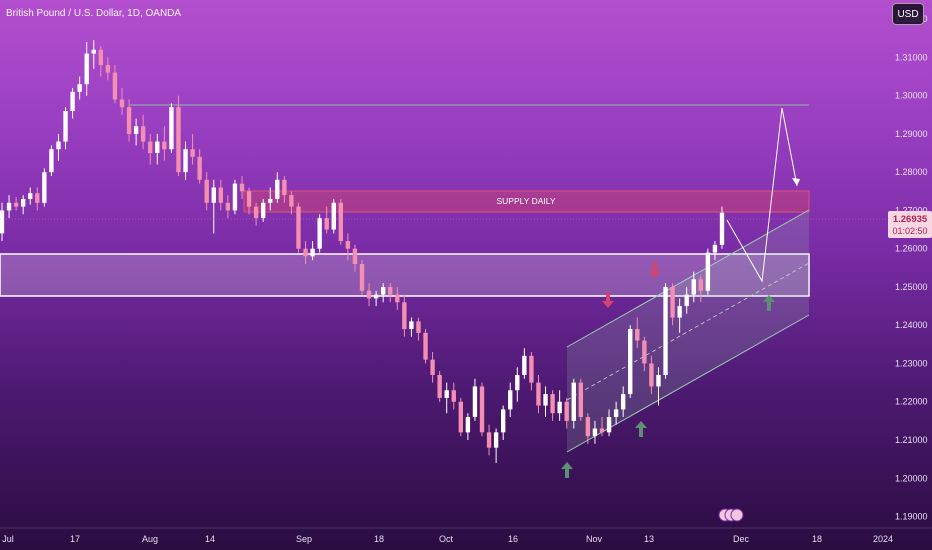 This screenshot has height=550, width=932. I want to click on ascending-channel, so click(688, 331).